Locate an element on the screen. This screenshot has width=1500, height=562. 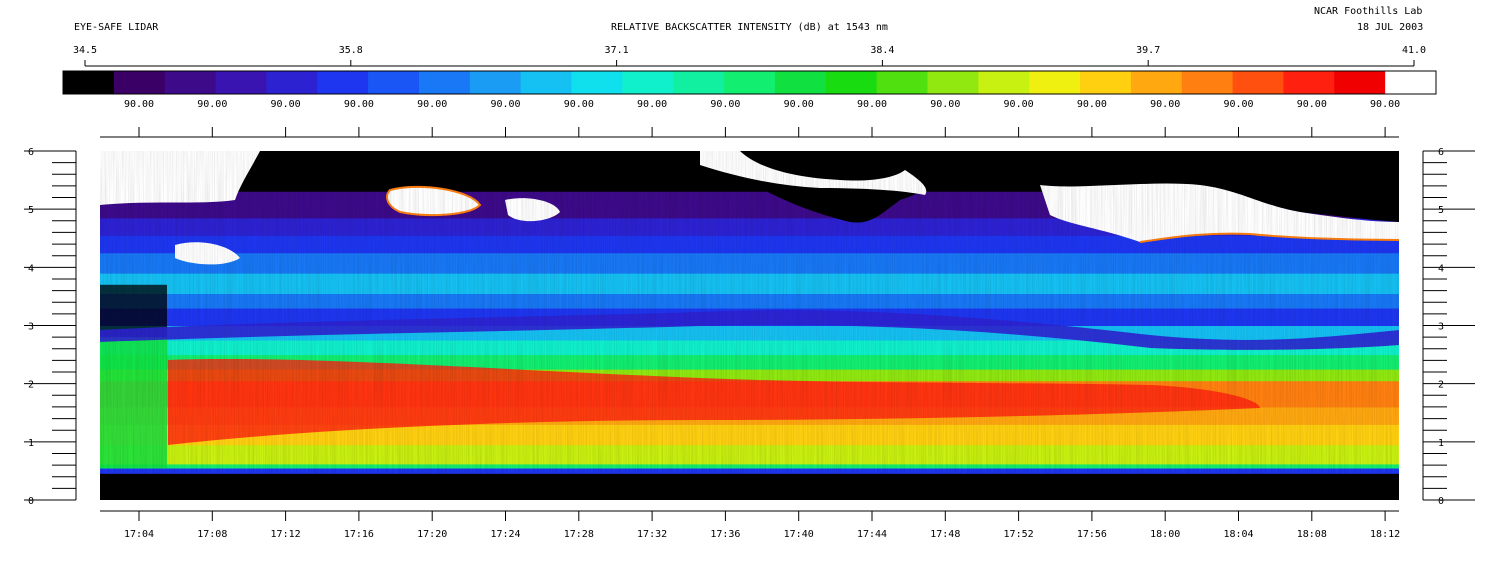
bottom-axis-tick-label: 17:36 is located at coordinates (725, 534).